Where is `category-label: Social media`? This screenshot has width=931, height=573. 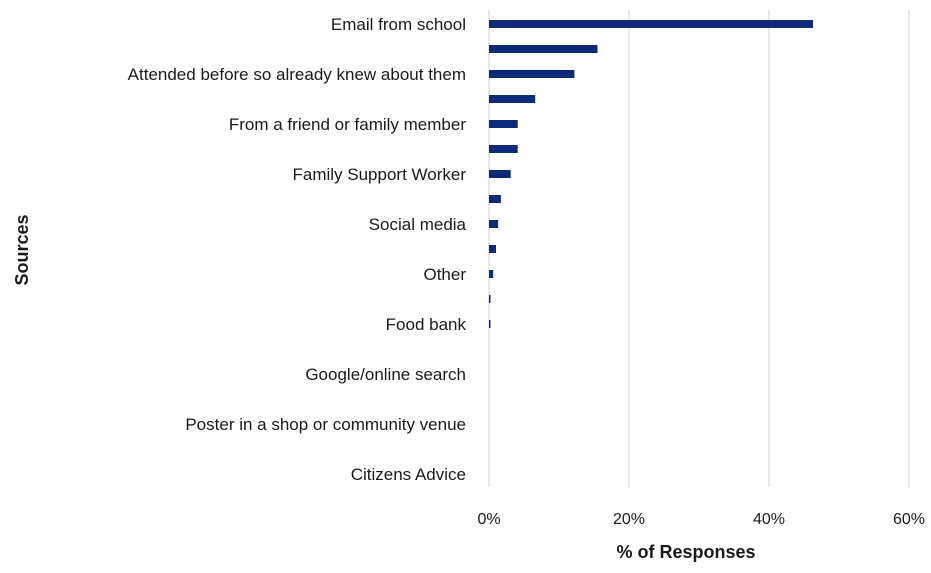
category-label: Social media is located at coordinates (418, 224).